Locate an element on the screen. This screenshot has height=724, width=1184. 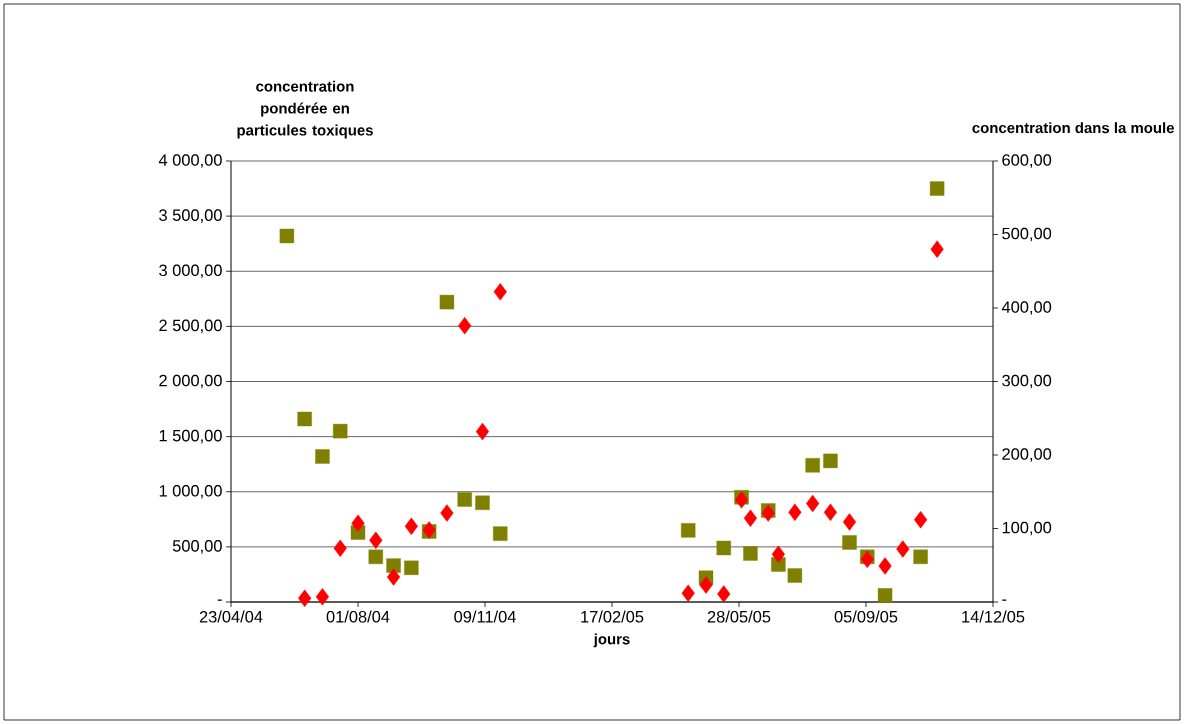
y-tick-label: 1 500,00 is located at coordinates (190, 436).